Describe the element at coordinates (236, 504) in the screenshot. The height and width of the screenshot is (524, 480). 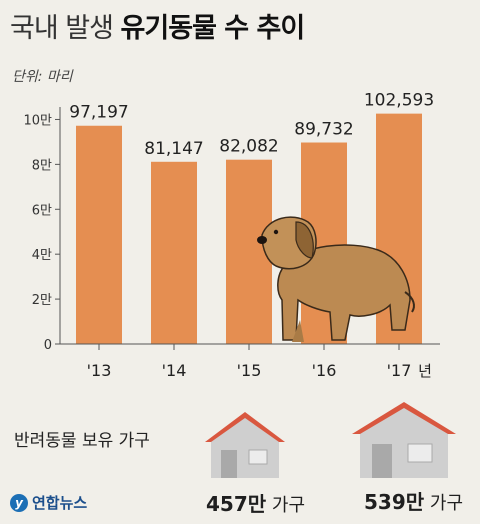
I see `household-number-1: 457만` at that location.